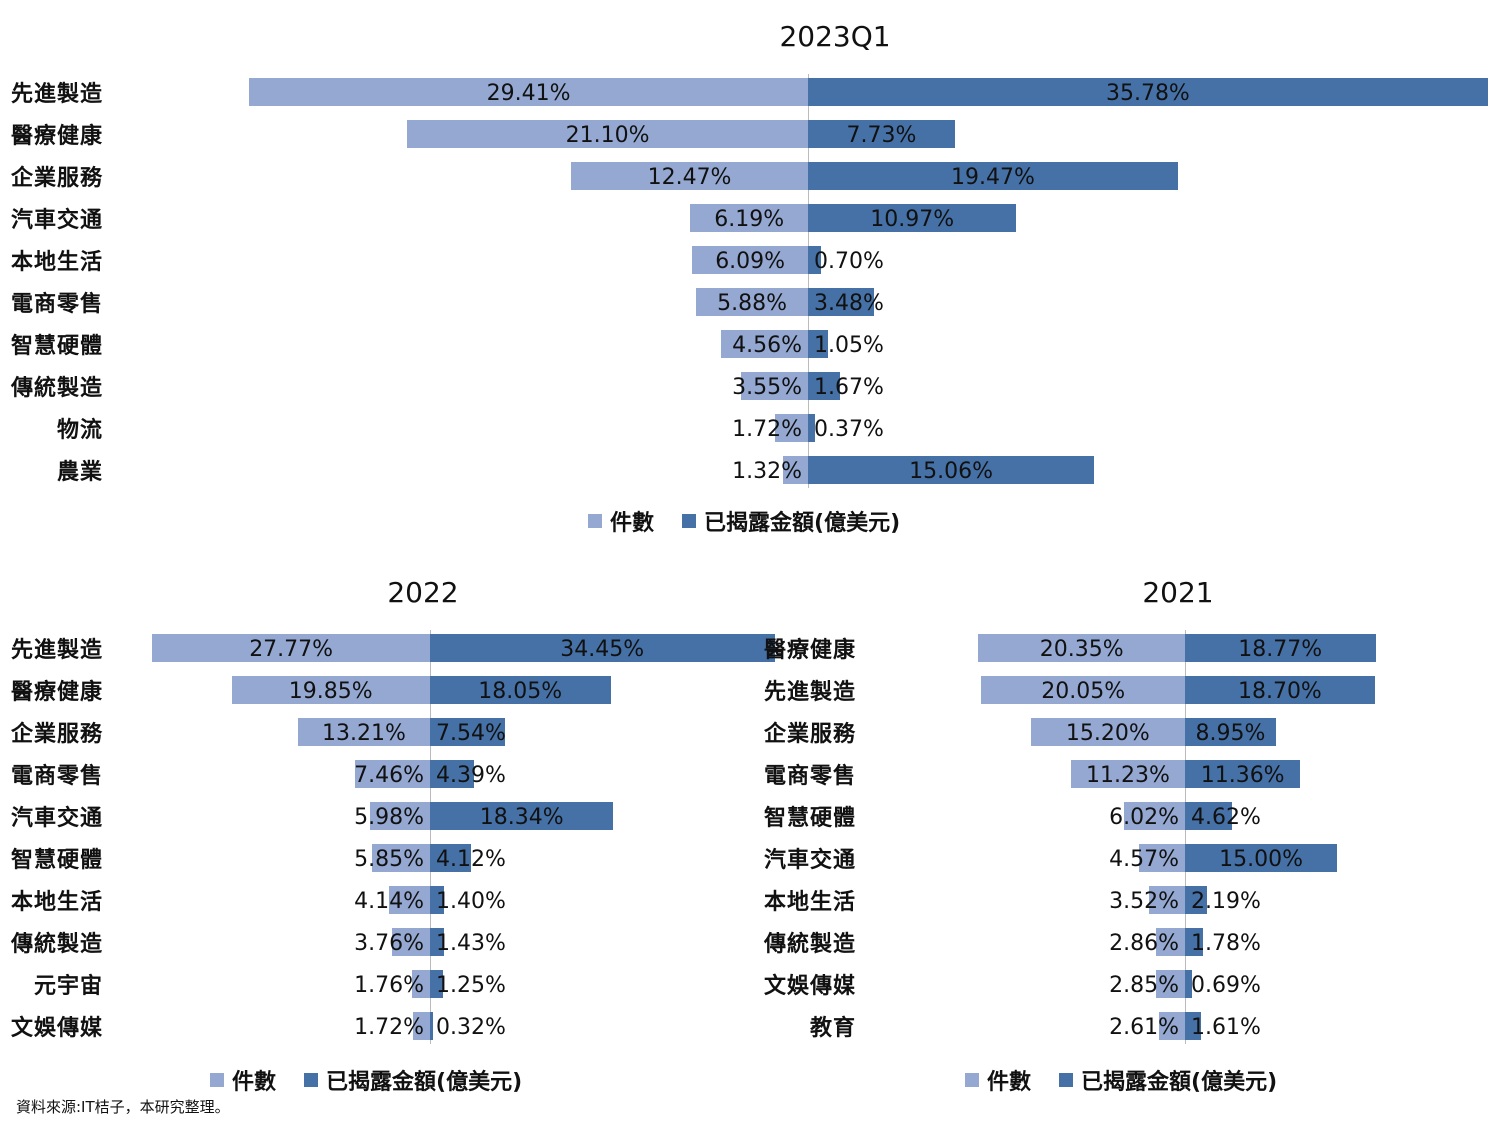  Describe the element at coordinates (56, 346) in the screenshot. I see `chart-2023q1-category-label: 智慧硬體` at that location.